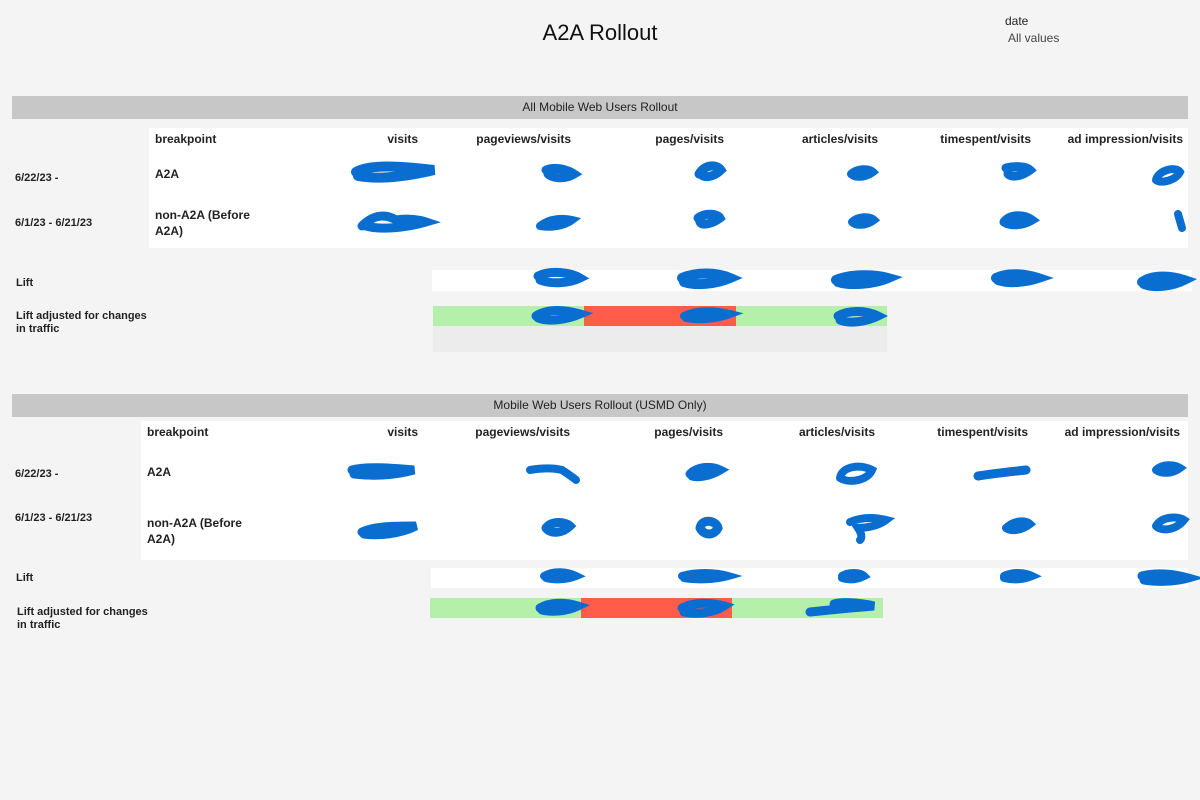 Image resolution: width=1200 pixels, height=800 pixels. What do you see at coordinates (1034, 38) in the screenshot?
I see `date-filter-value: All values` at bounding box center [1034, 38].